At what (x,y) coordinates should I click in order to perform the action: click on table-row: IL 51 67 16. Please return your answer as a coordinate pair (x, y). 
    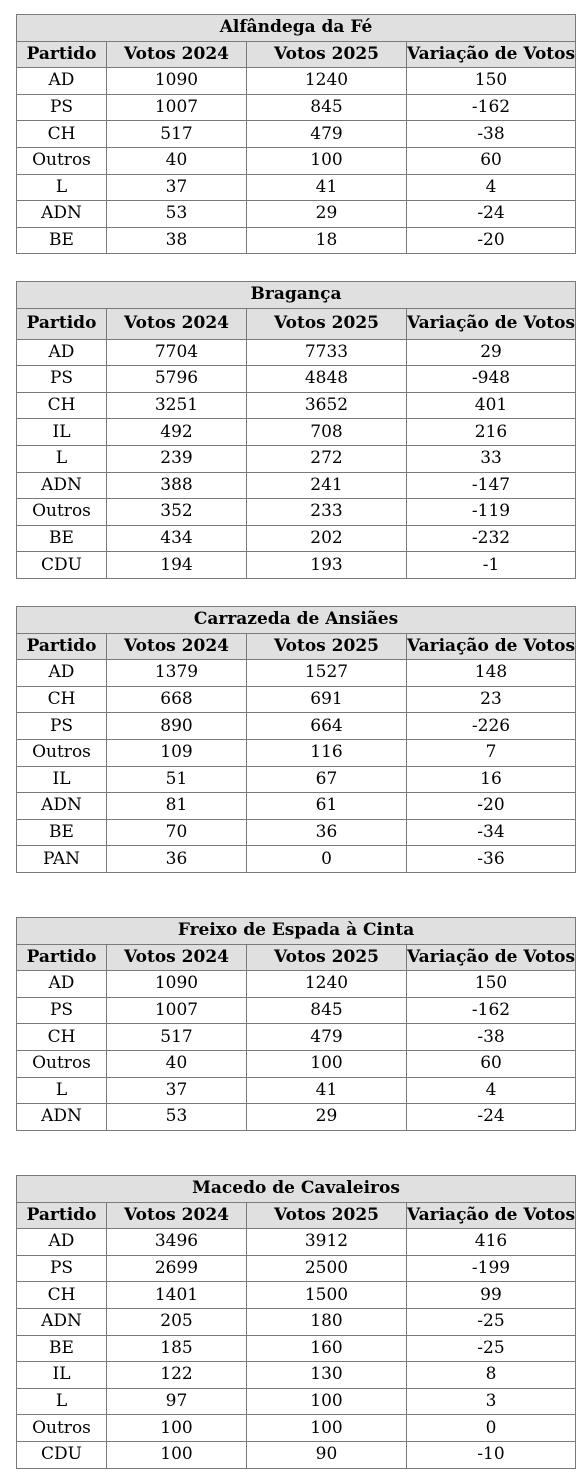
    Looking at the image, I should click on (296, 779).